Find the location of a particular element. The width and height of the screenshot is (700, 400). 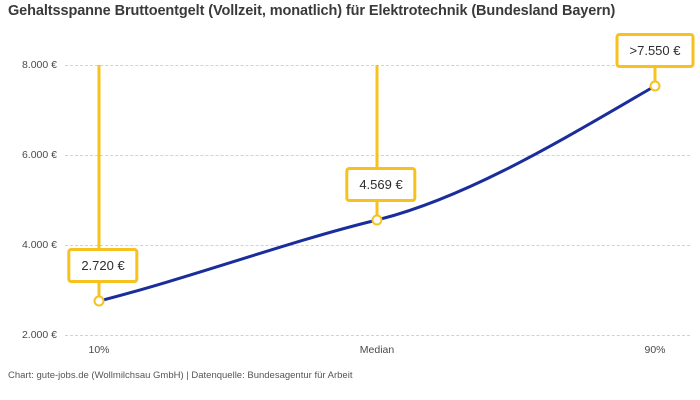

stem-median is located at coordinates (377, 142).